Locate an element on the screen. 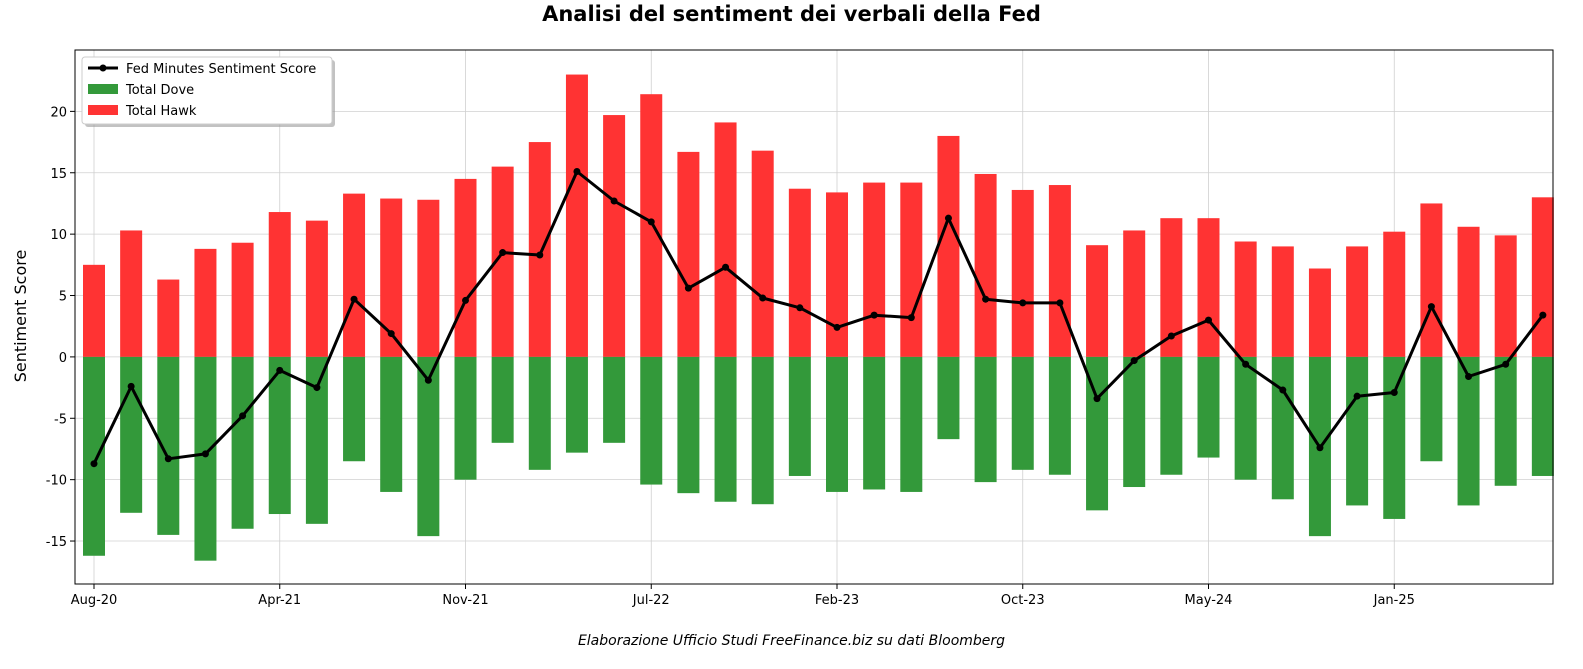 The height and width of the screenshot is (669, 1583). y-tick-label: 15 is located at coordinates (58, 174).